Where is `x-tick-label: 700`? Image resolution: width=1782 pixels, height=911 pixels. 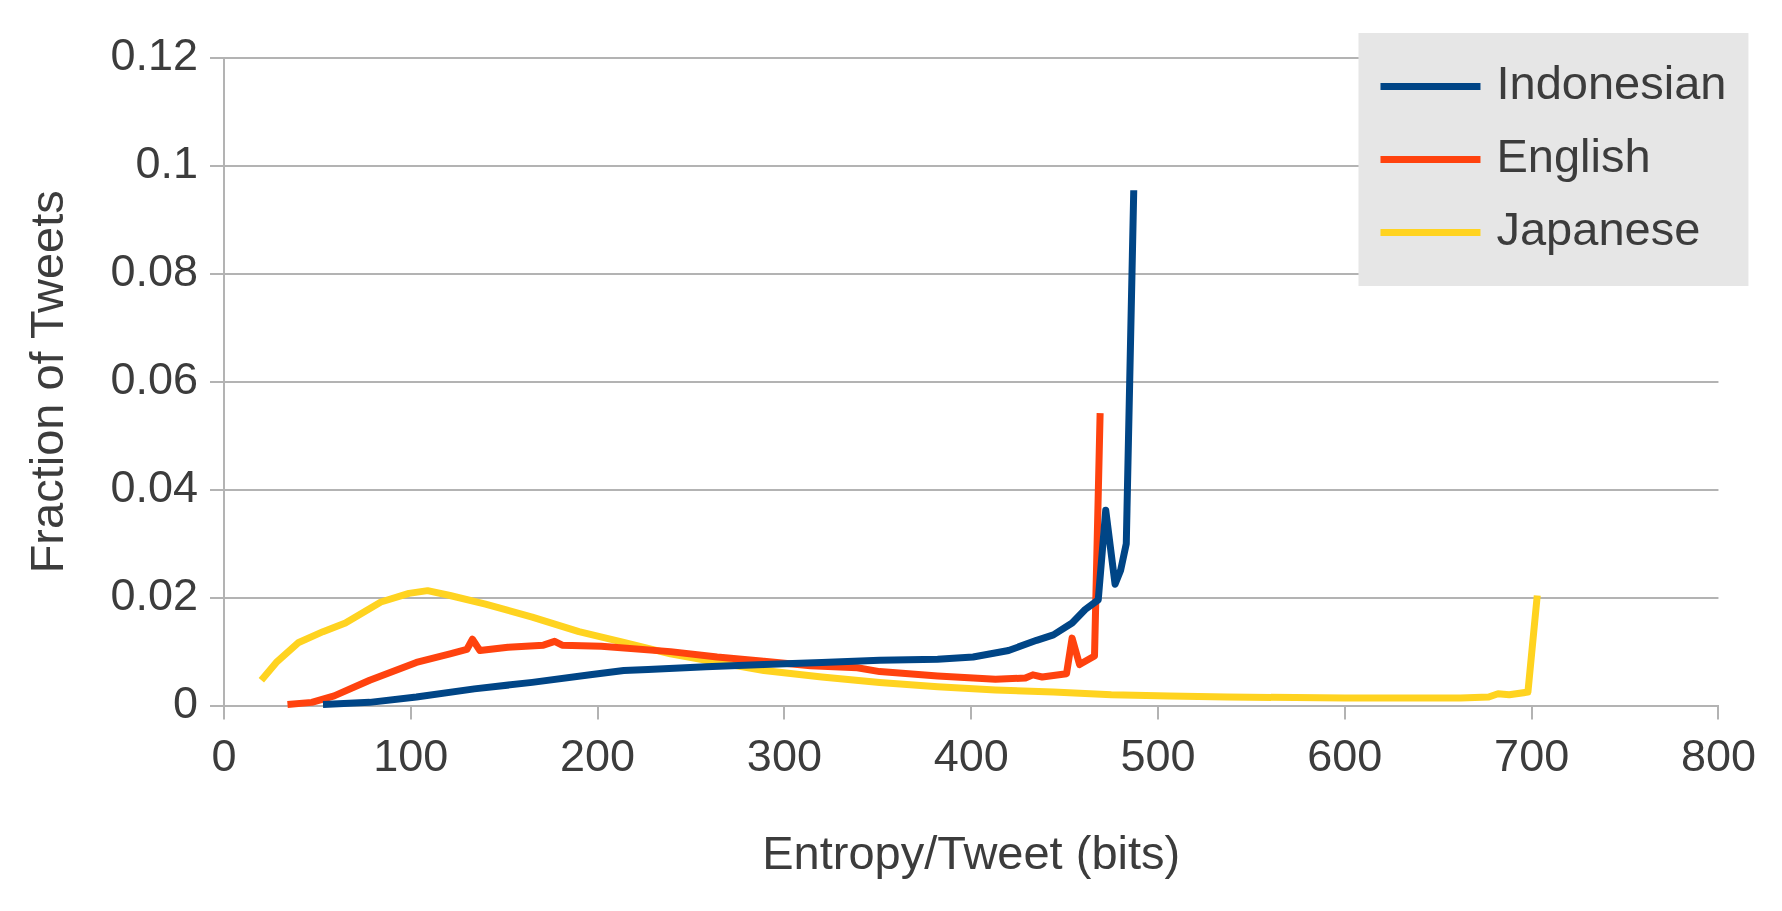 x-tick-label: 700 is located at coordinates (1532, 756).